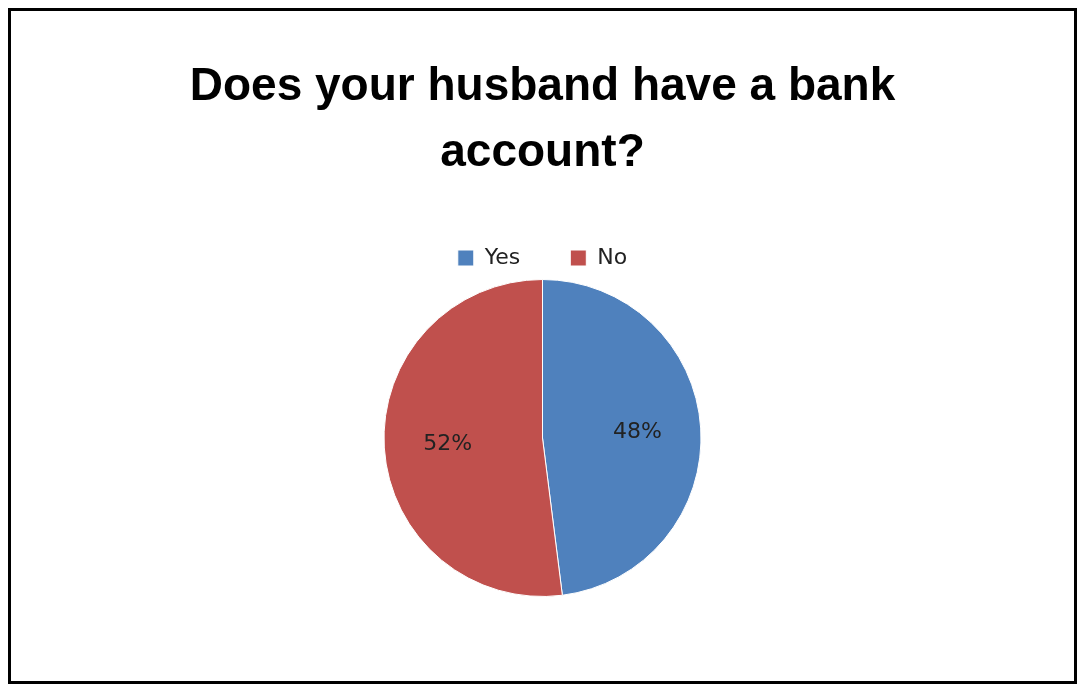 This screenshot has width=1083, height=690. What do you see at coordinates (502, 256) in the screenshot?
I see `legend-label: Yes` at bounding box center [502, 256].